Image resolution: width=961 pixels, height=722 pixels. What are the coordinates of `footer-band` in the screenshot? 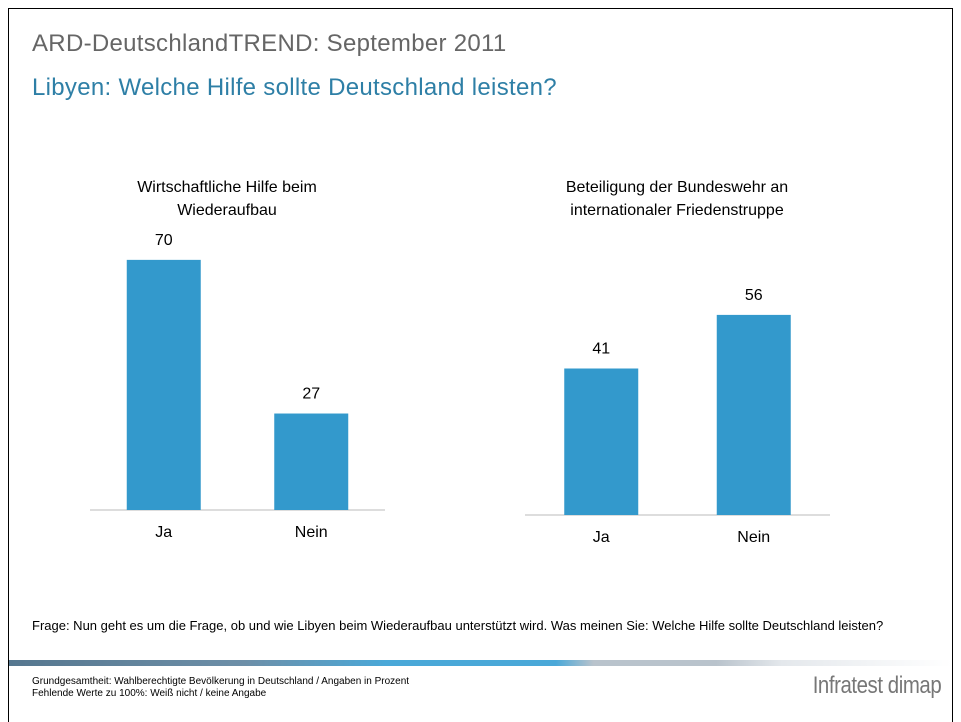 It's located at (480, 663).